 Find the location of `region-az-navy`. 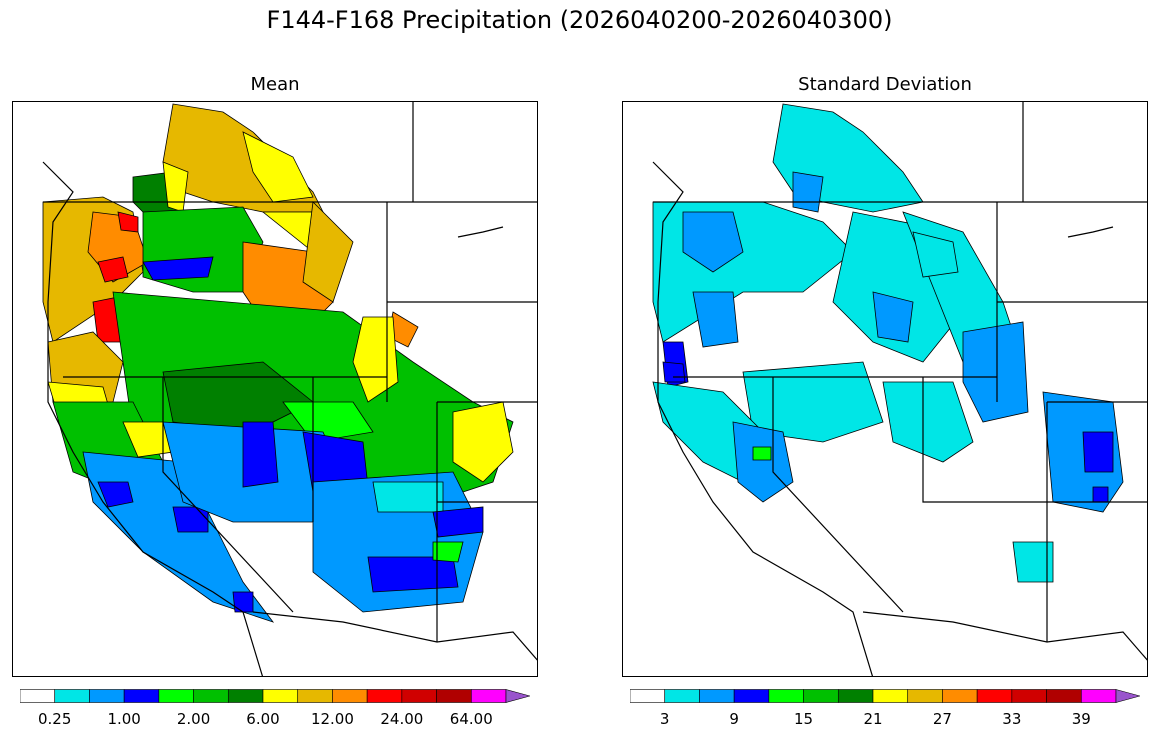

region-az-navy is located at coordinates (413, 574).